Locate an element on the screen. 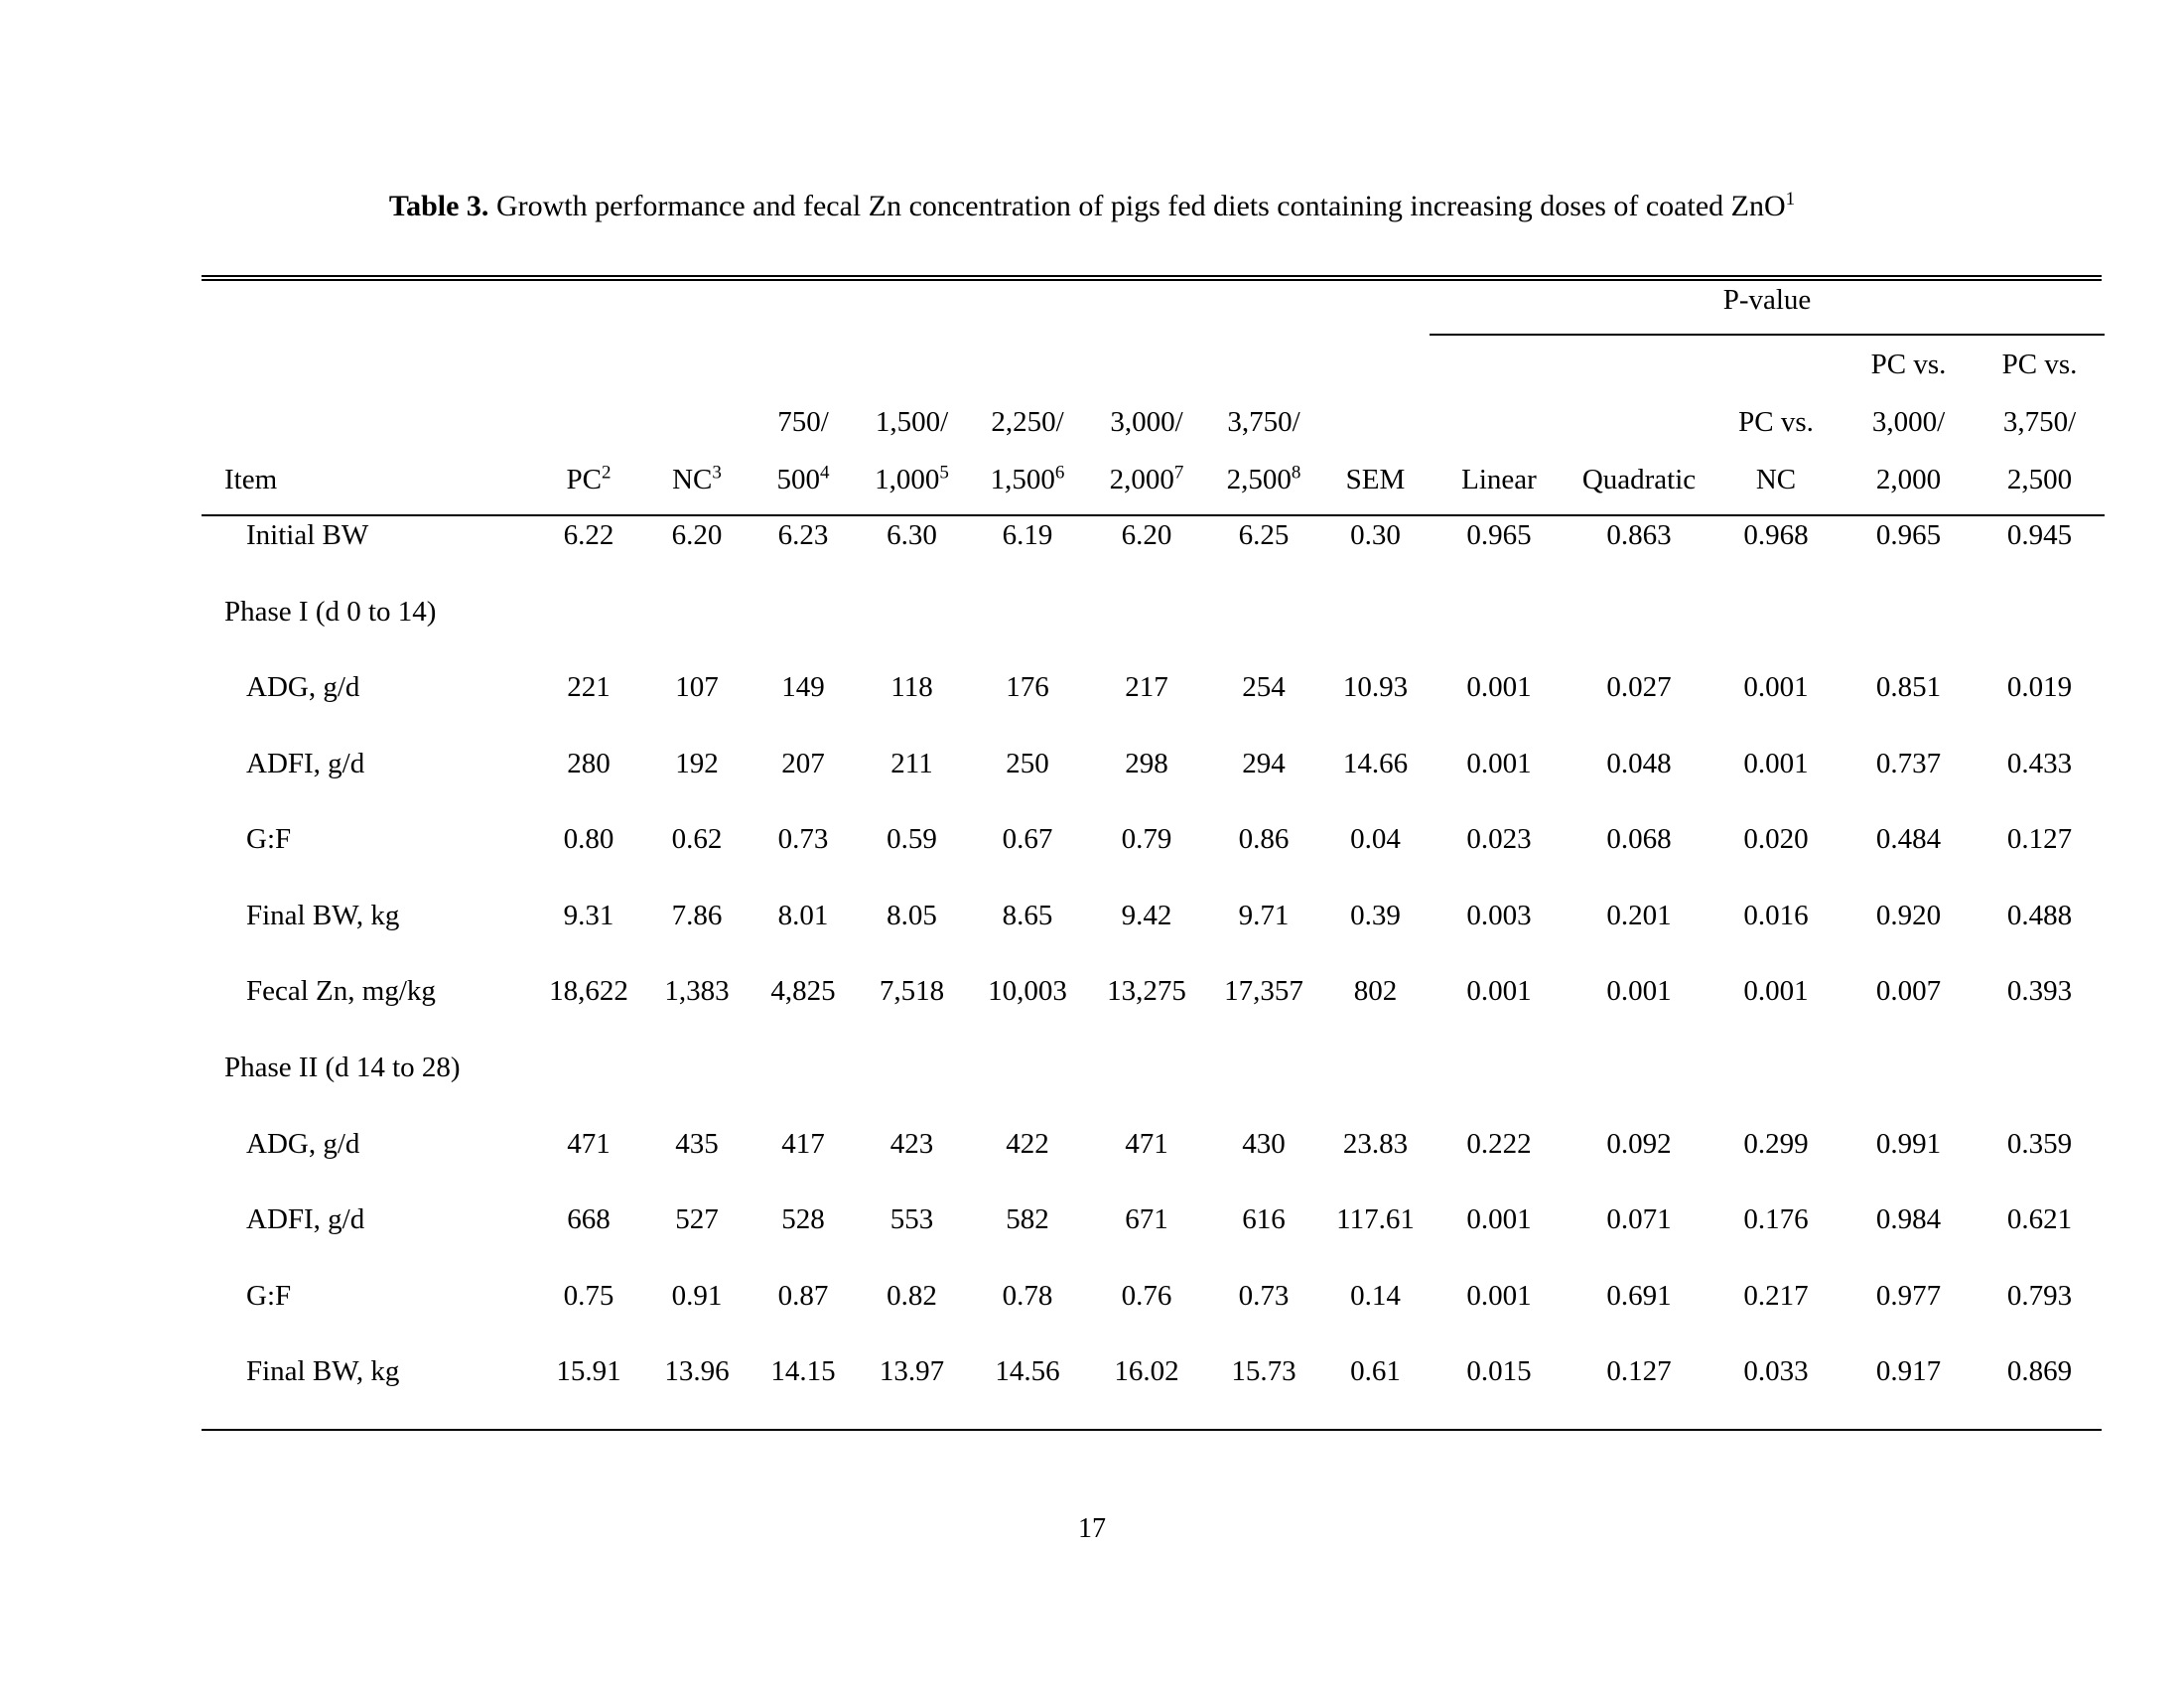 The image size is (2184, 1688). value-cell: 553 is located at coordinates (911, 1219).